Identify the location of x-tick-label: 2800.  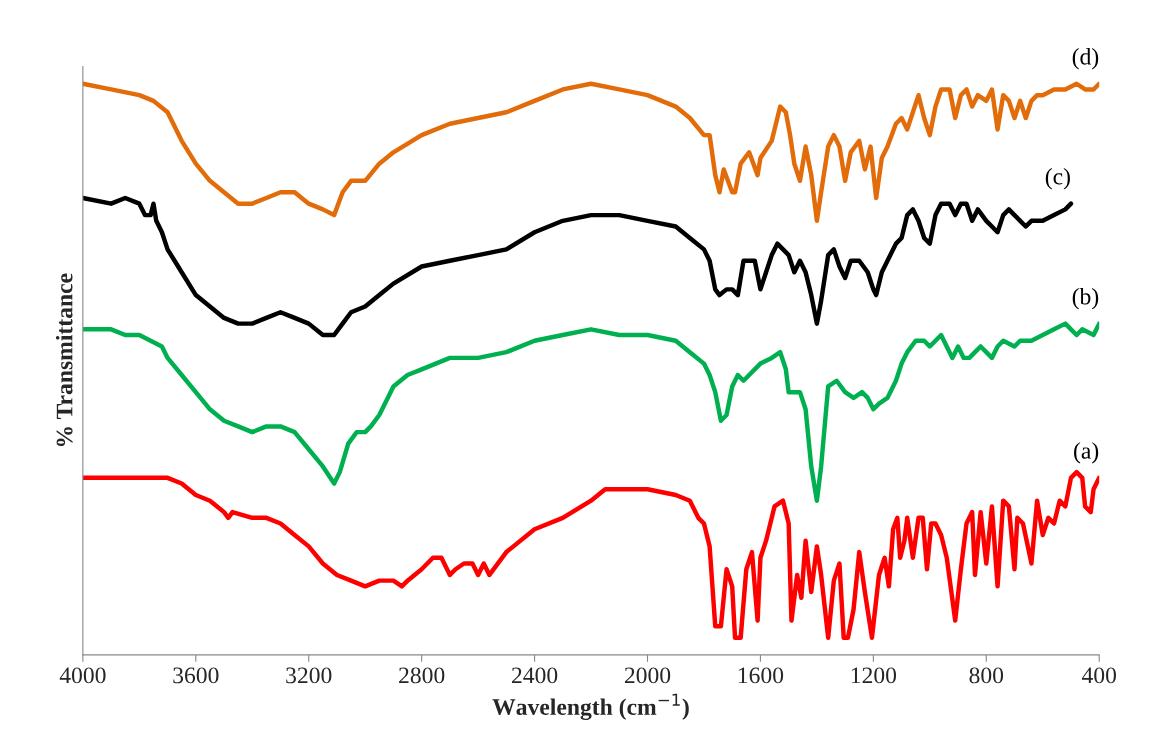
(422, 675).